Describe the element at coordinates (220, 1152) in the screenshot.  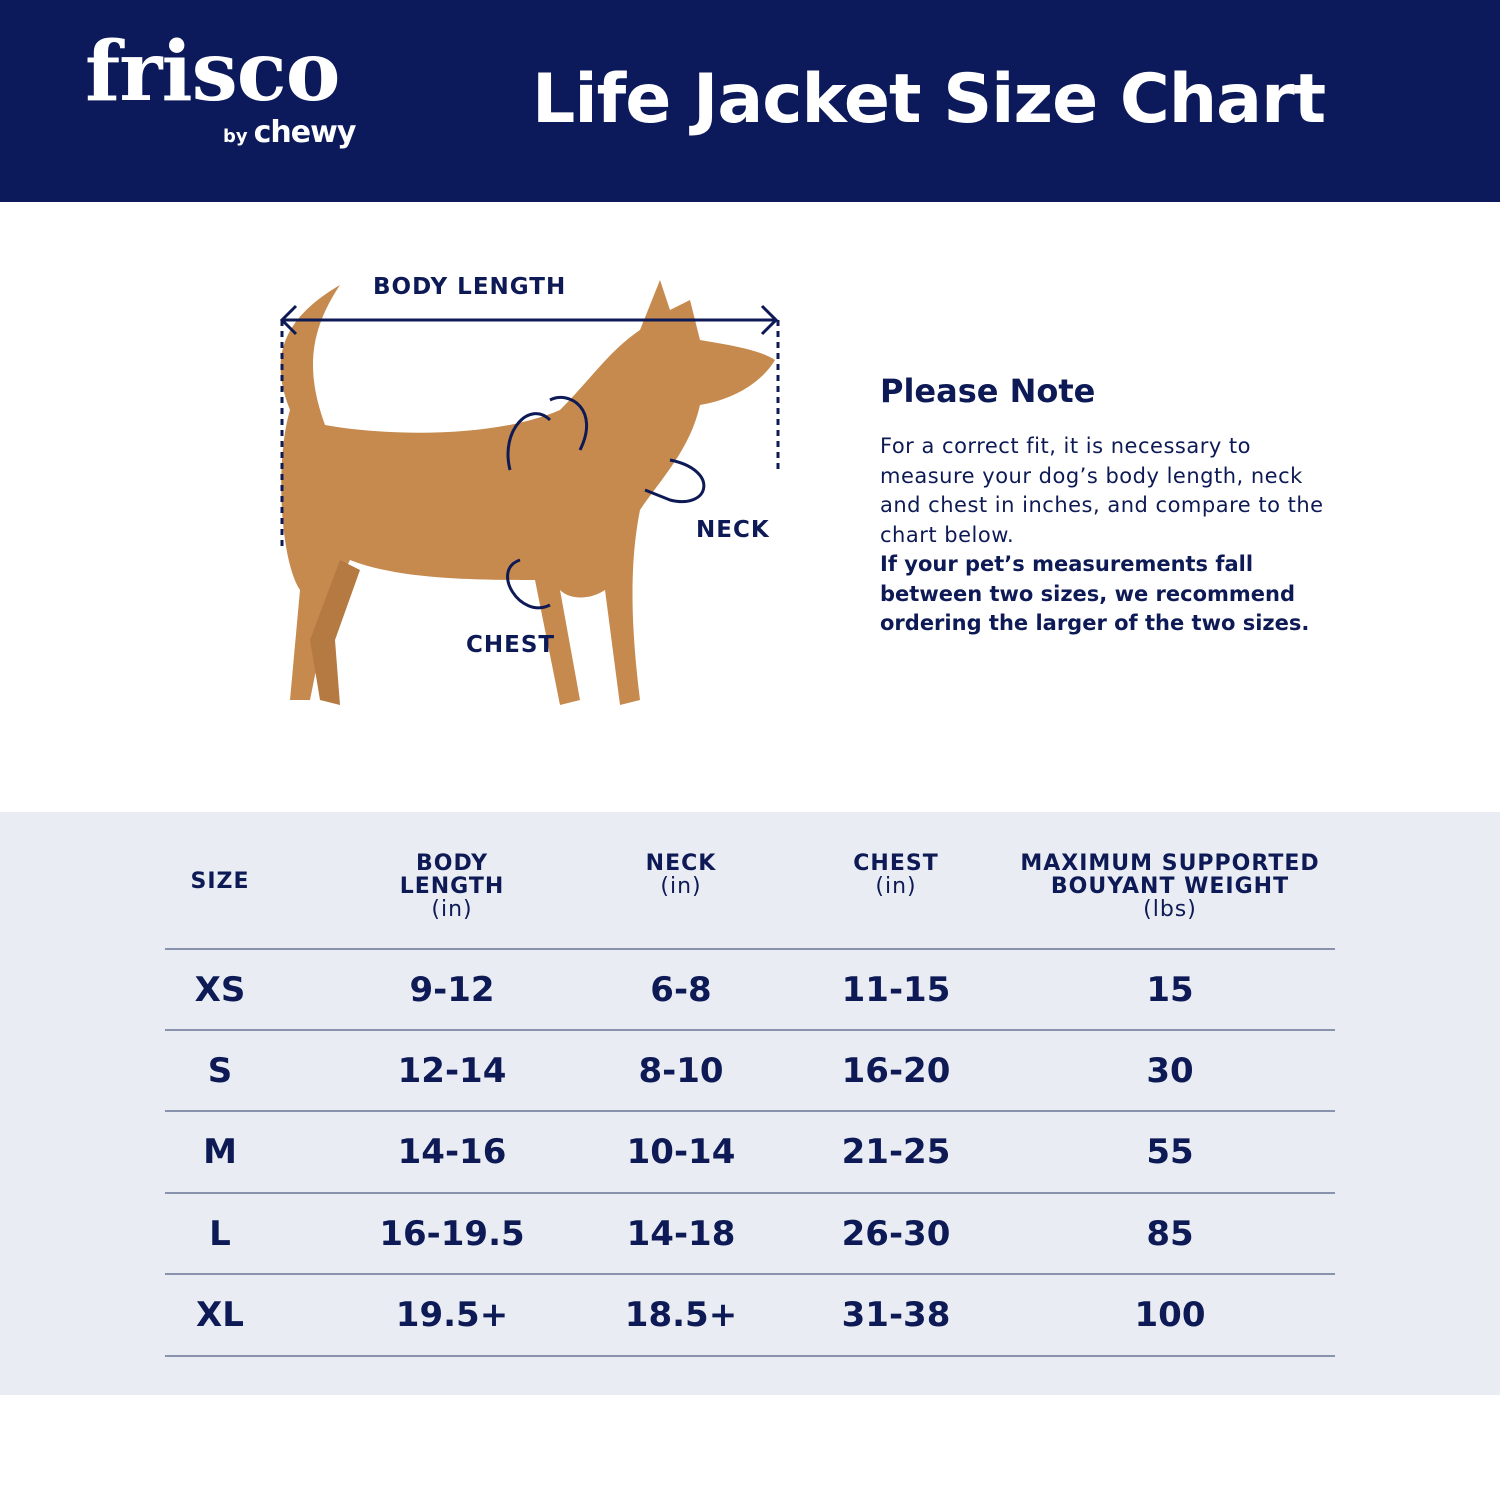
I see `size-cell: M` at that location.